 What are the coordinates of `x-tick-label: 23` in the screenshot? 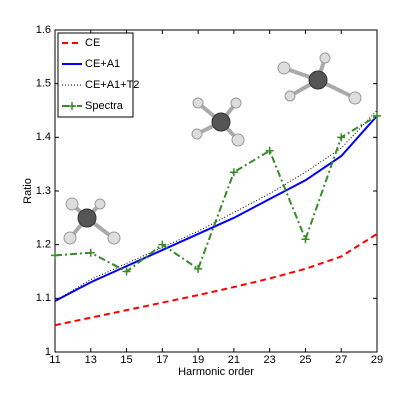 It's located at (270, 360).